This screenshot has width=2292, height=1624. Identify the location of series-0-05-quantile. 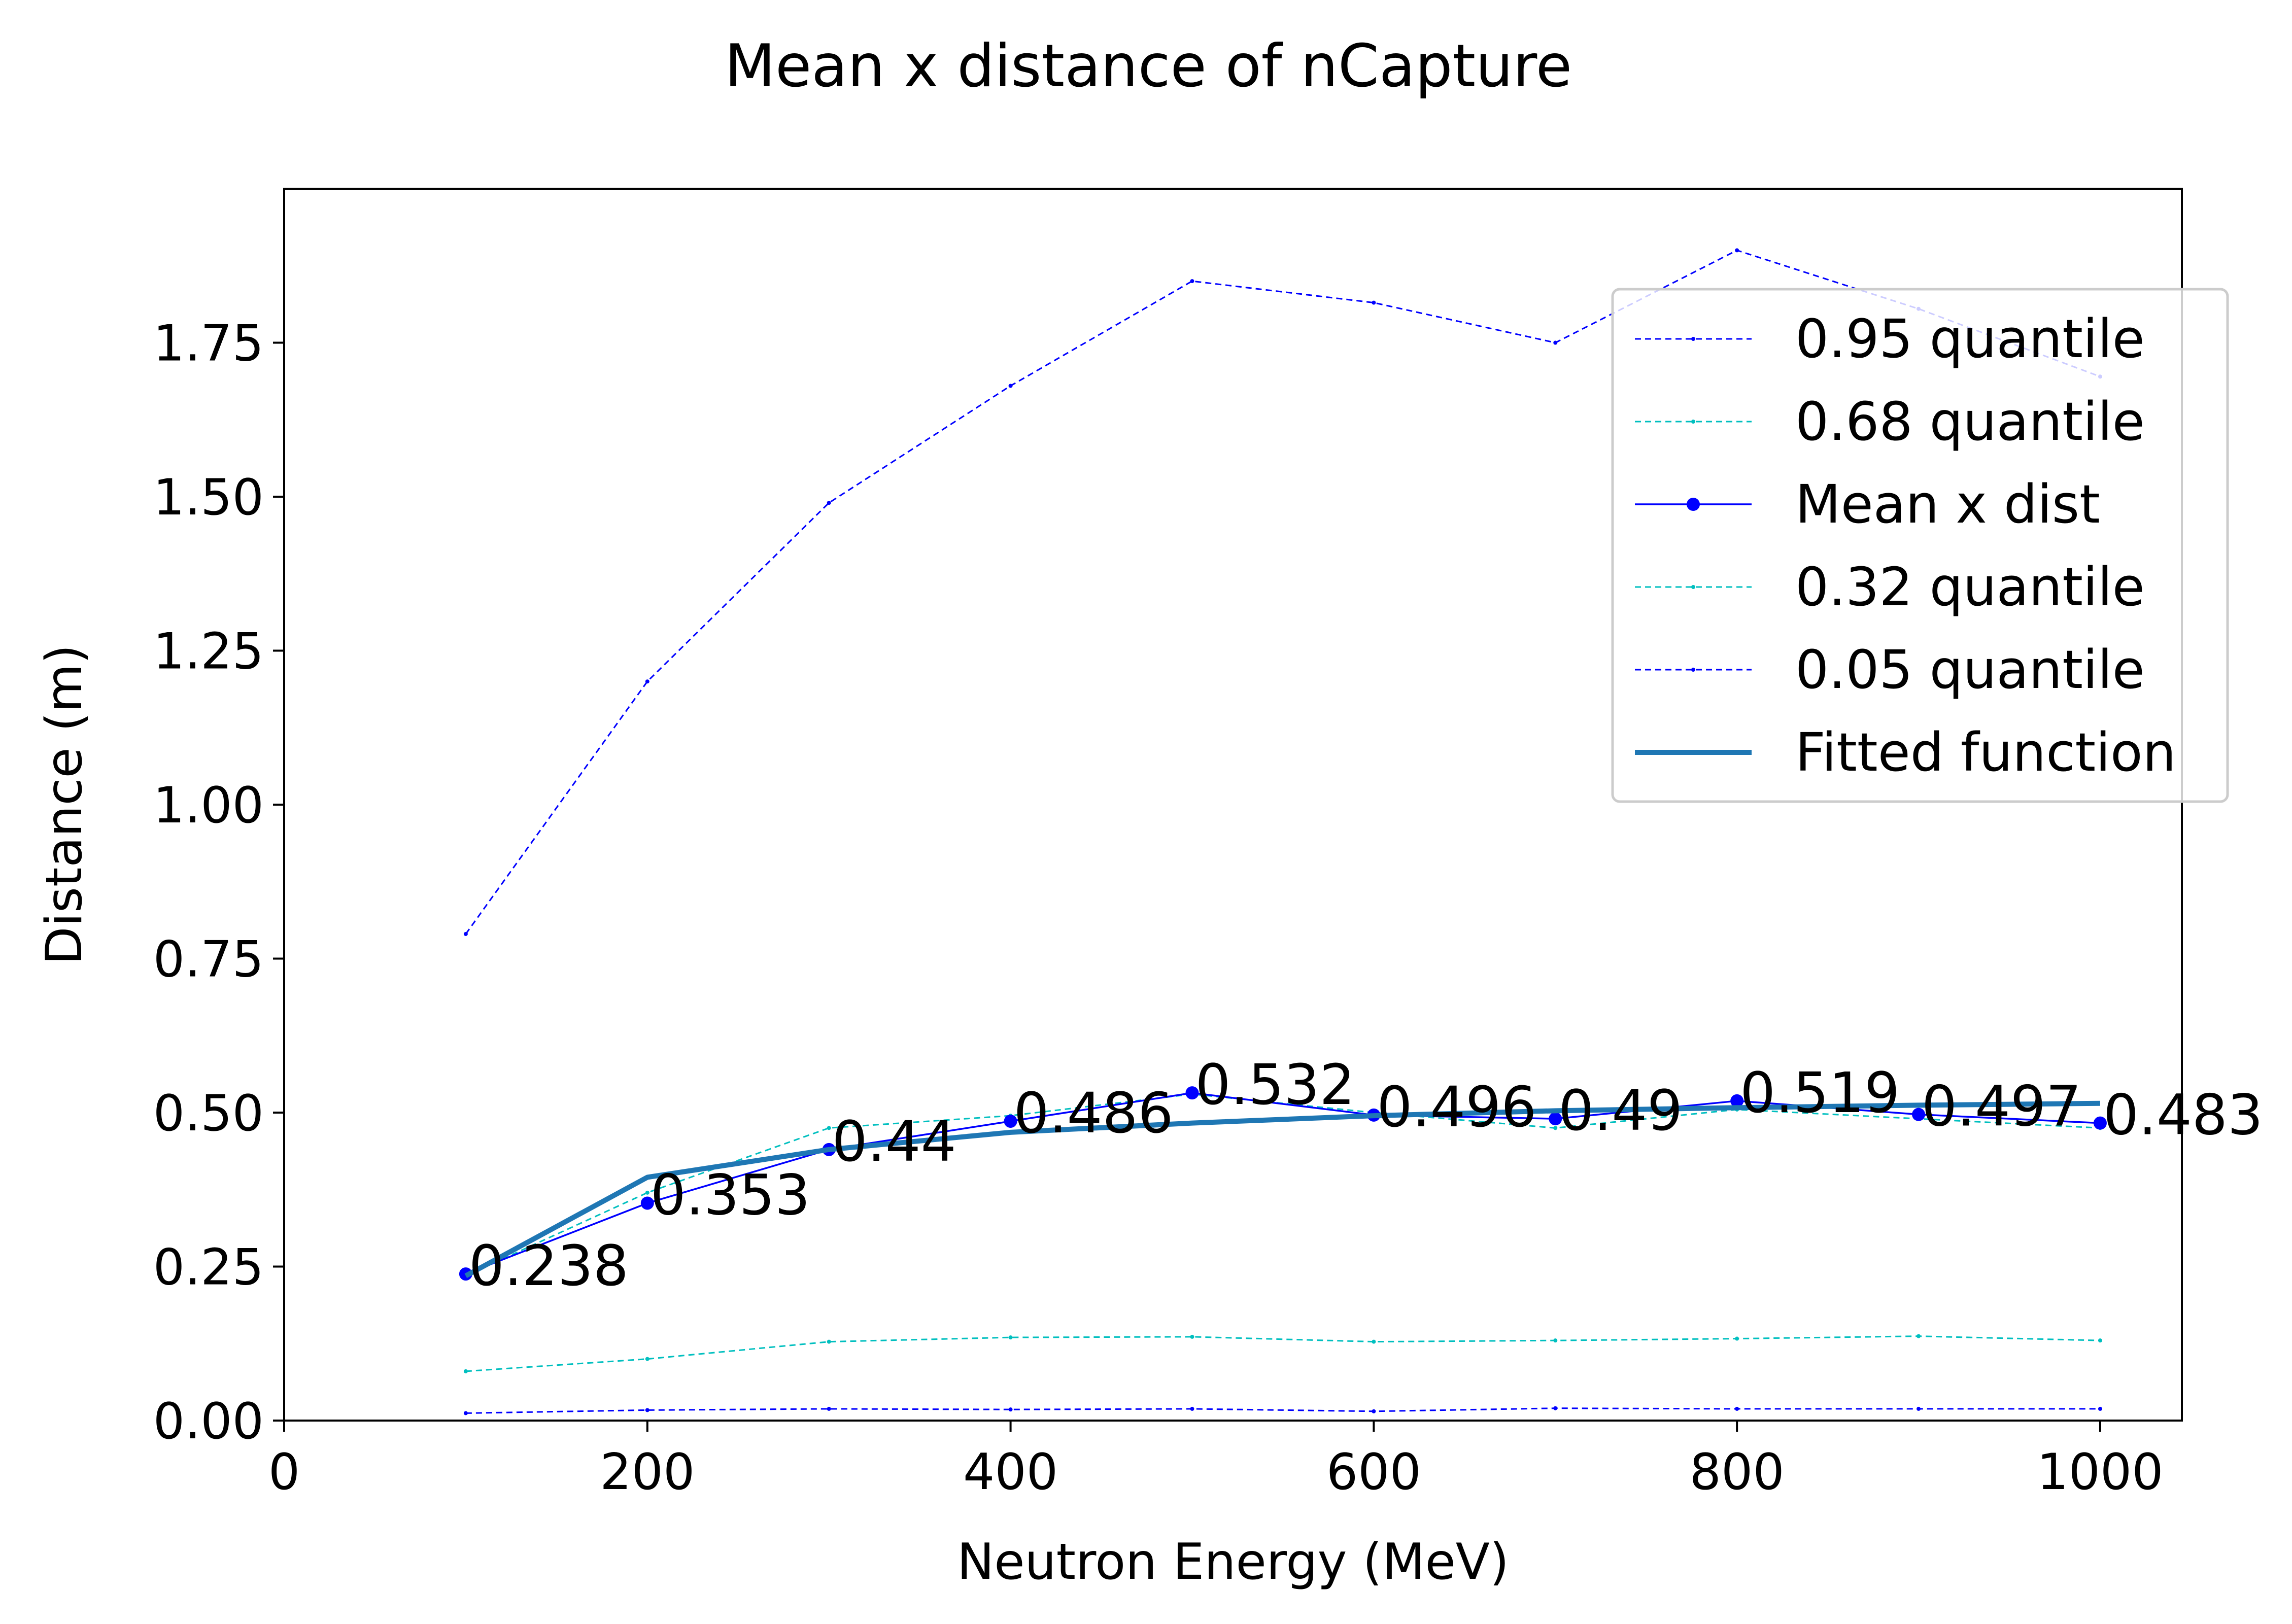
(1282, 1411).